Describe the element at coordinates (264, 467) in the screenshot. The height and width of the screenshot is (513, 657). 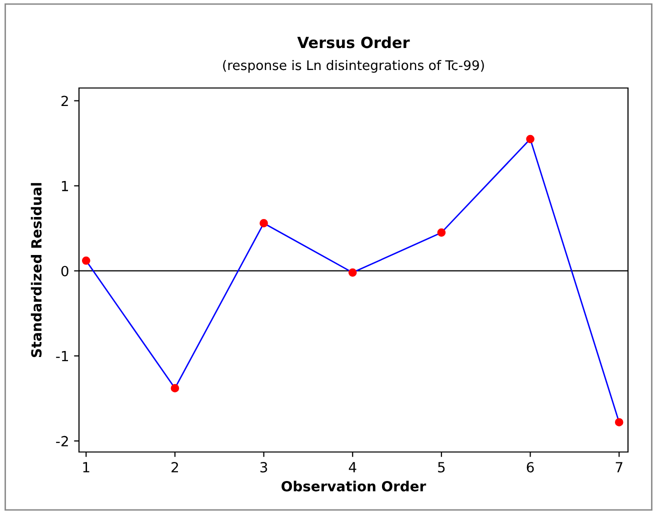
I see `x-tick-label: 3` at that location.